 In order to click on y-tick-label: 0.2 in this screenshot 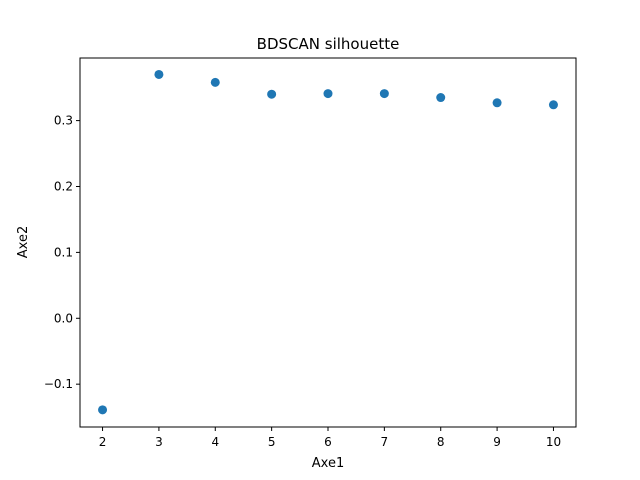, I will do `click(63, 186)`.